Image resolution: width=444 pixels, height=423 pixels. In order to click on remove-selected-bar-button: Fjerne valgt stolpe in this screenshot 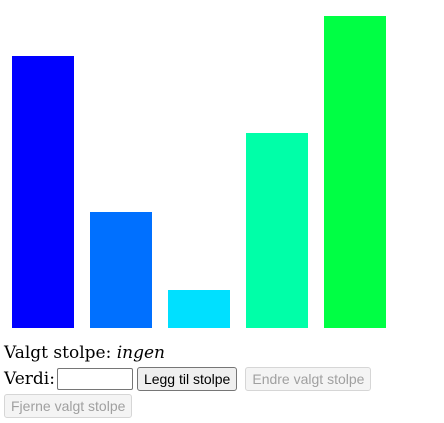, I will do `click(68, 406)`.